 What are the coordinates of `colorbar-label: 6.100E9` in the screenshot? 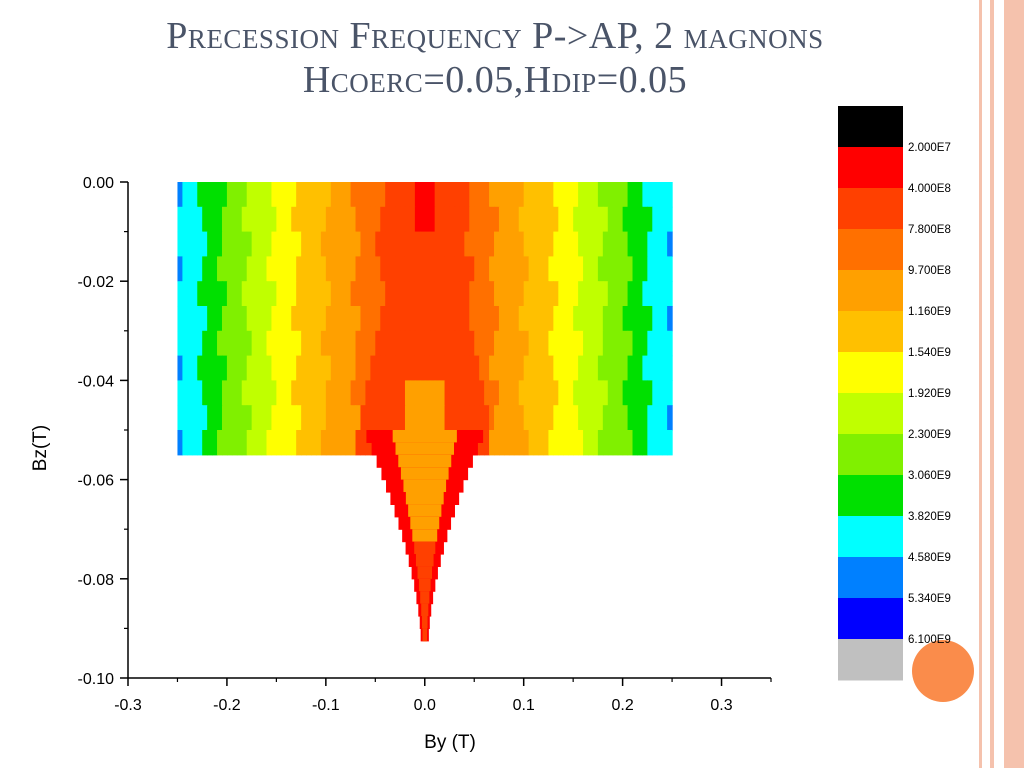 It's located at (929, 640).